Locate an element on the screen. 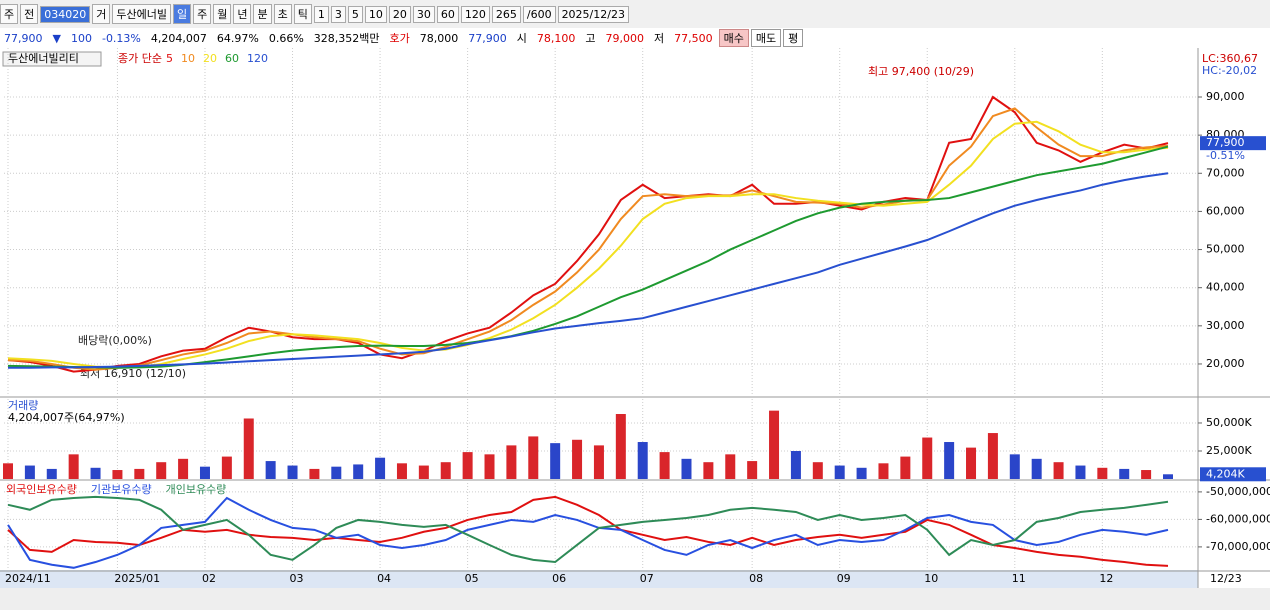 Image resolution: width=1270 pixels, height=610 pixels. y-tick-label: 90,000 is located at coordinates (1225, 96).